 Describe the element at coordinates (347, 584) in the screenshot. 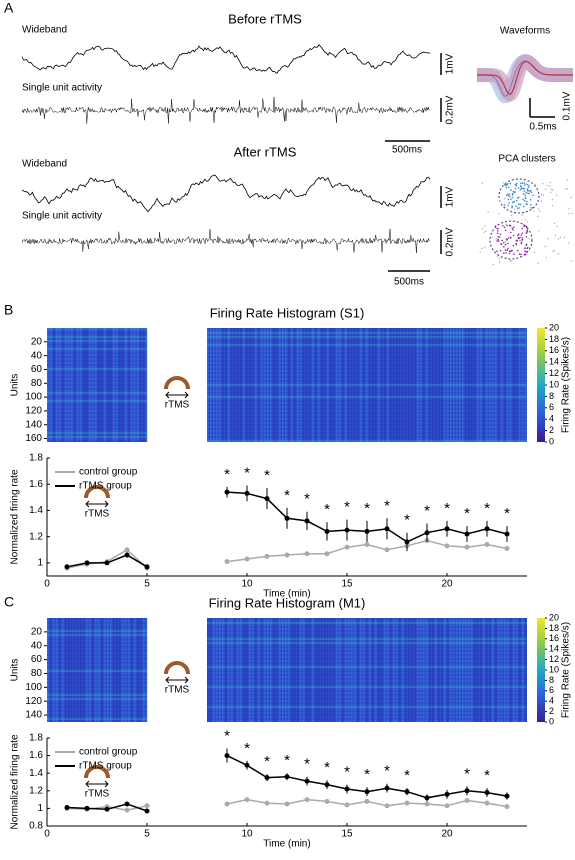

I see `x-tick-label: 15` at that location.